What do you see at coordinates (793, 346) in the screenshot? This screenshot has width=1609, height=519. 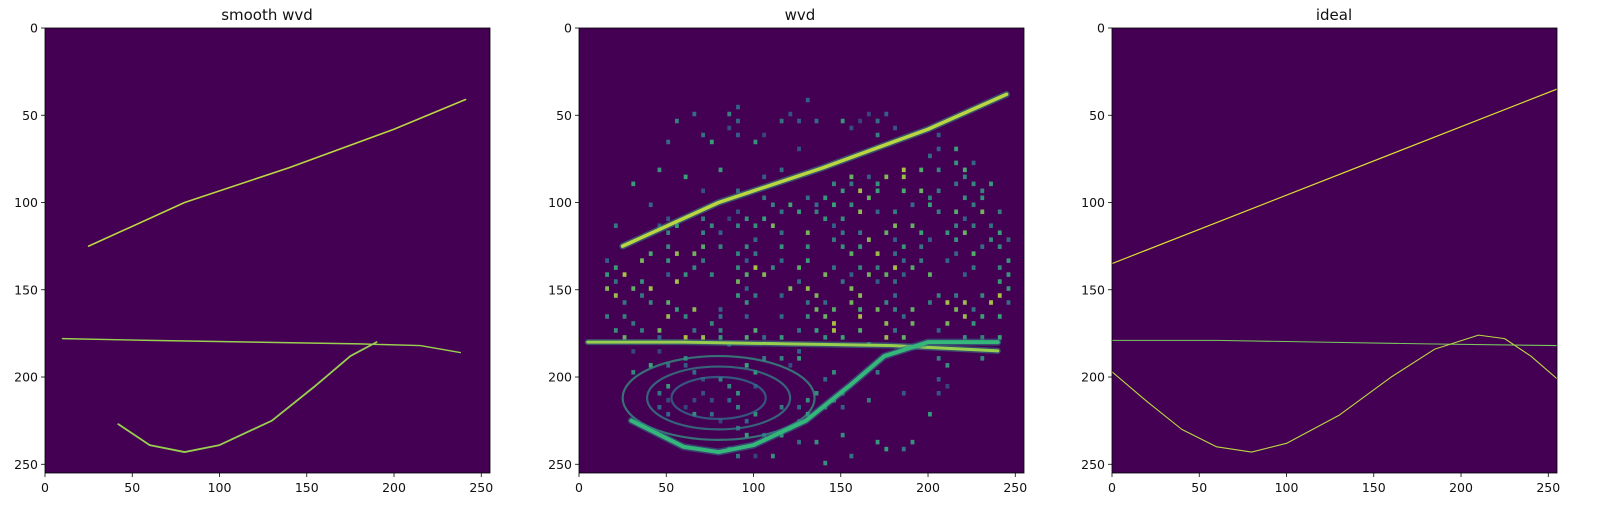 I see `trace-constant` at bounding box center [793, 346].